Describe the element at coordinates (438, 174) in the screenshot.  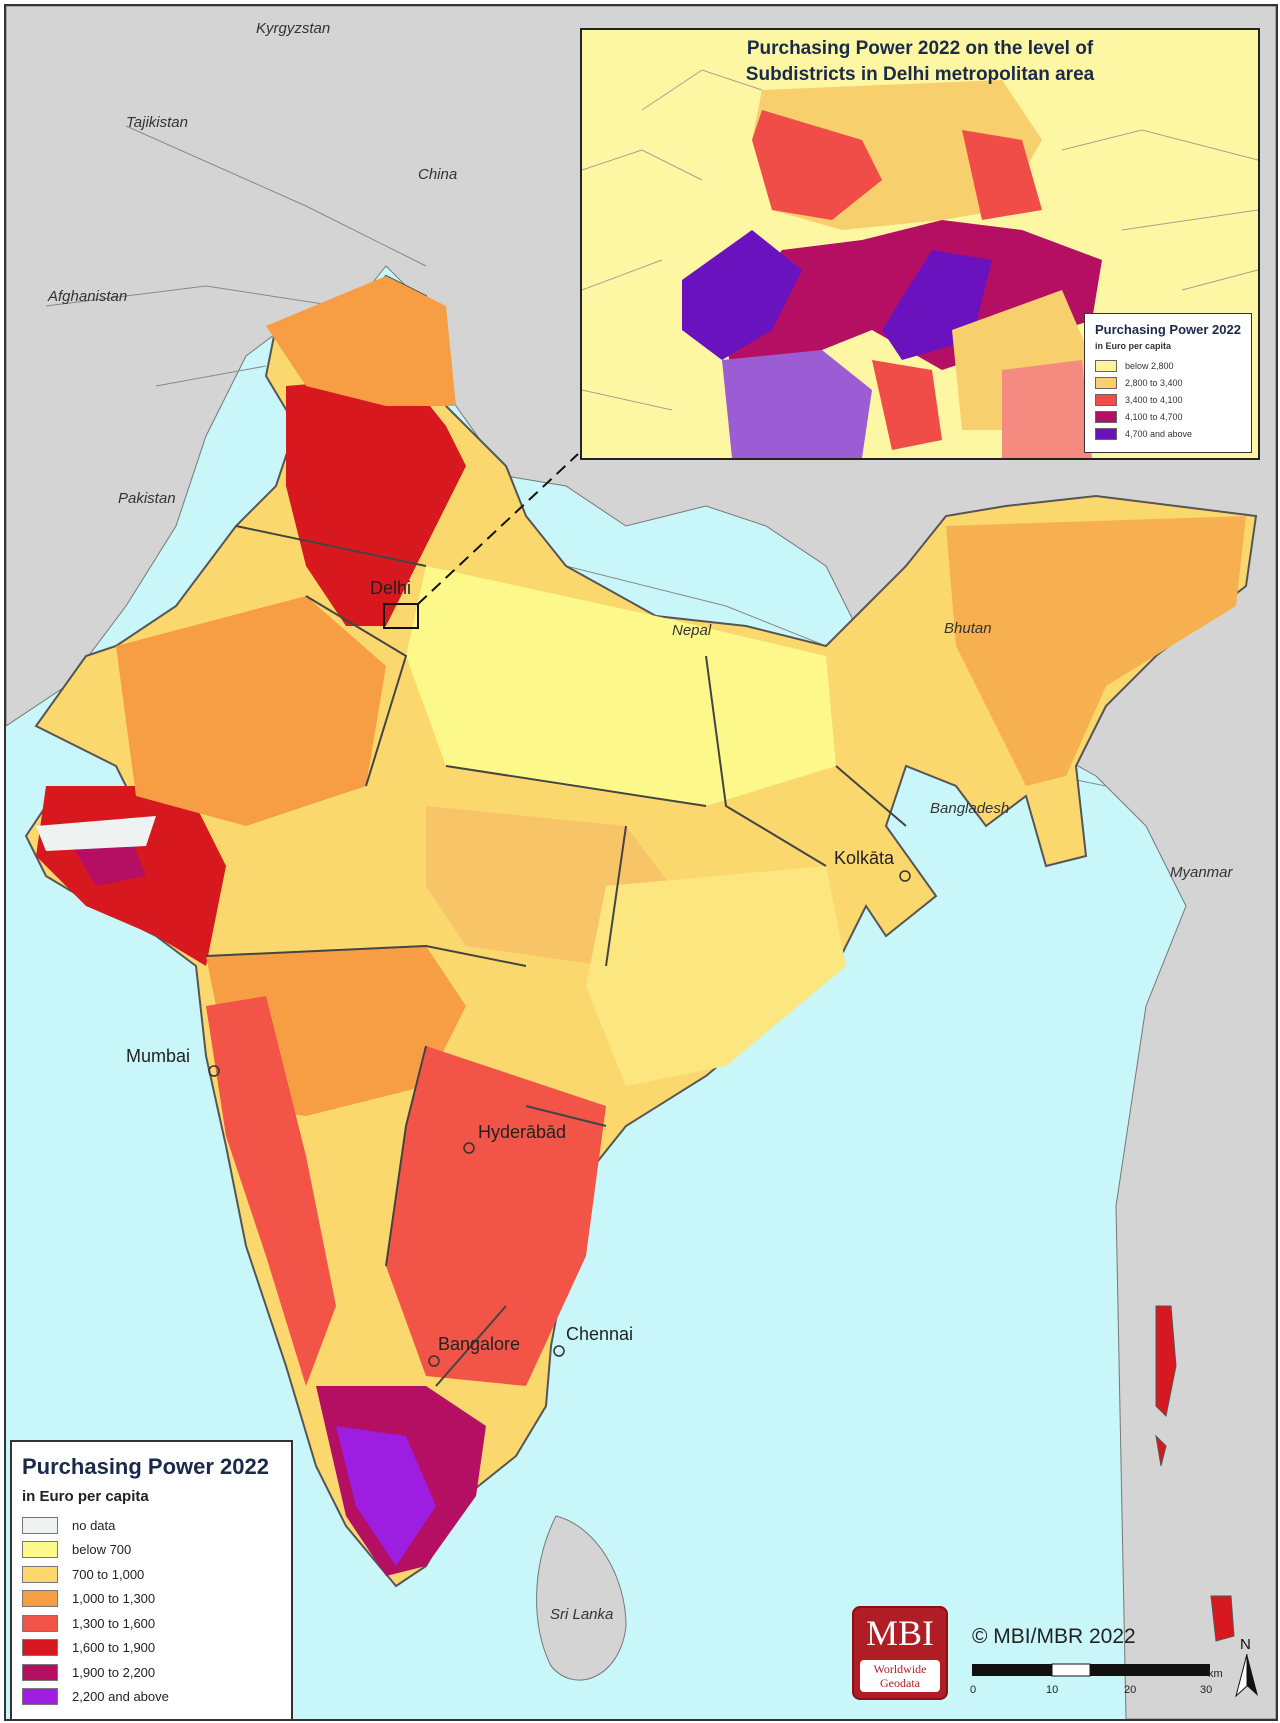
I see `label-china: China` at that location.